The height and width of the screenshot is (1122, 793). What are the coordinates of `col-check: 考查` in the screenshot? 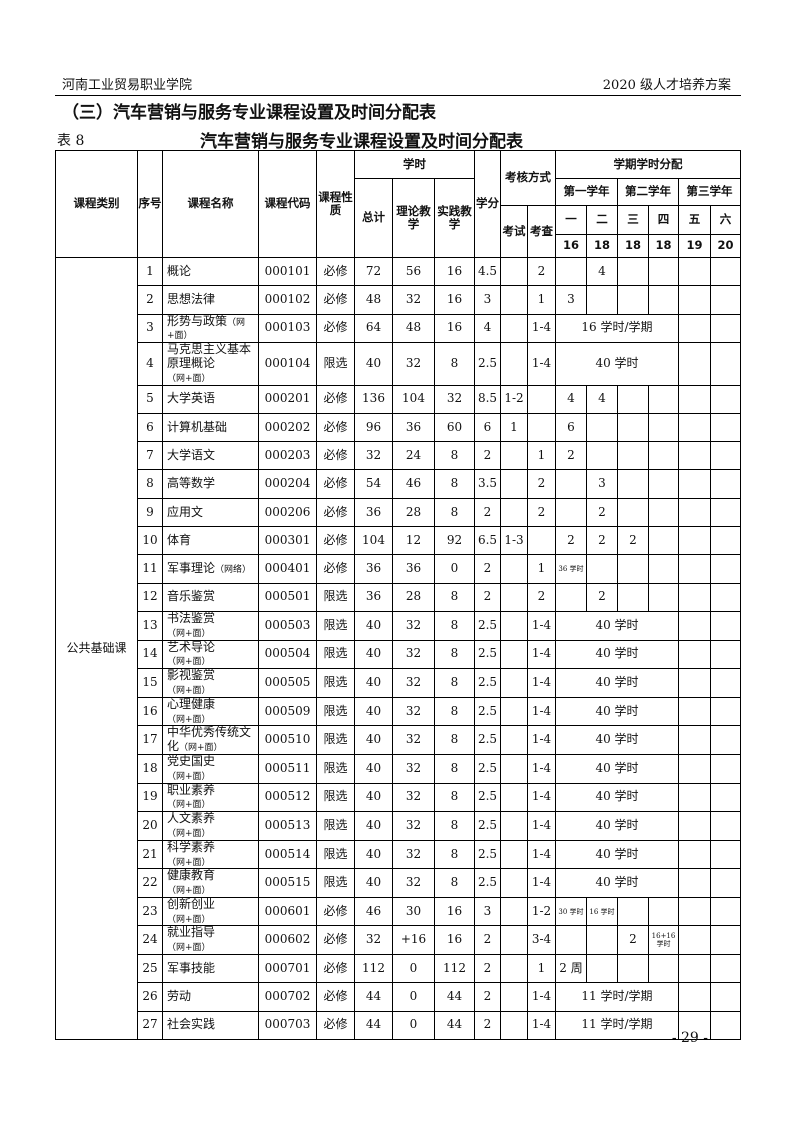 It's located at (541, 231).